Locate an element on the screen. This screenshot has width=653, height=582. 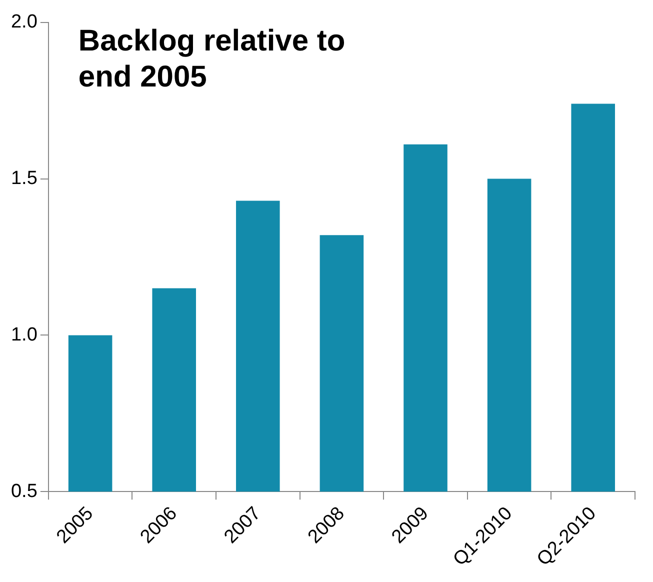
y-tick-label: 1.5 is located at coordinates (24, 179).